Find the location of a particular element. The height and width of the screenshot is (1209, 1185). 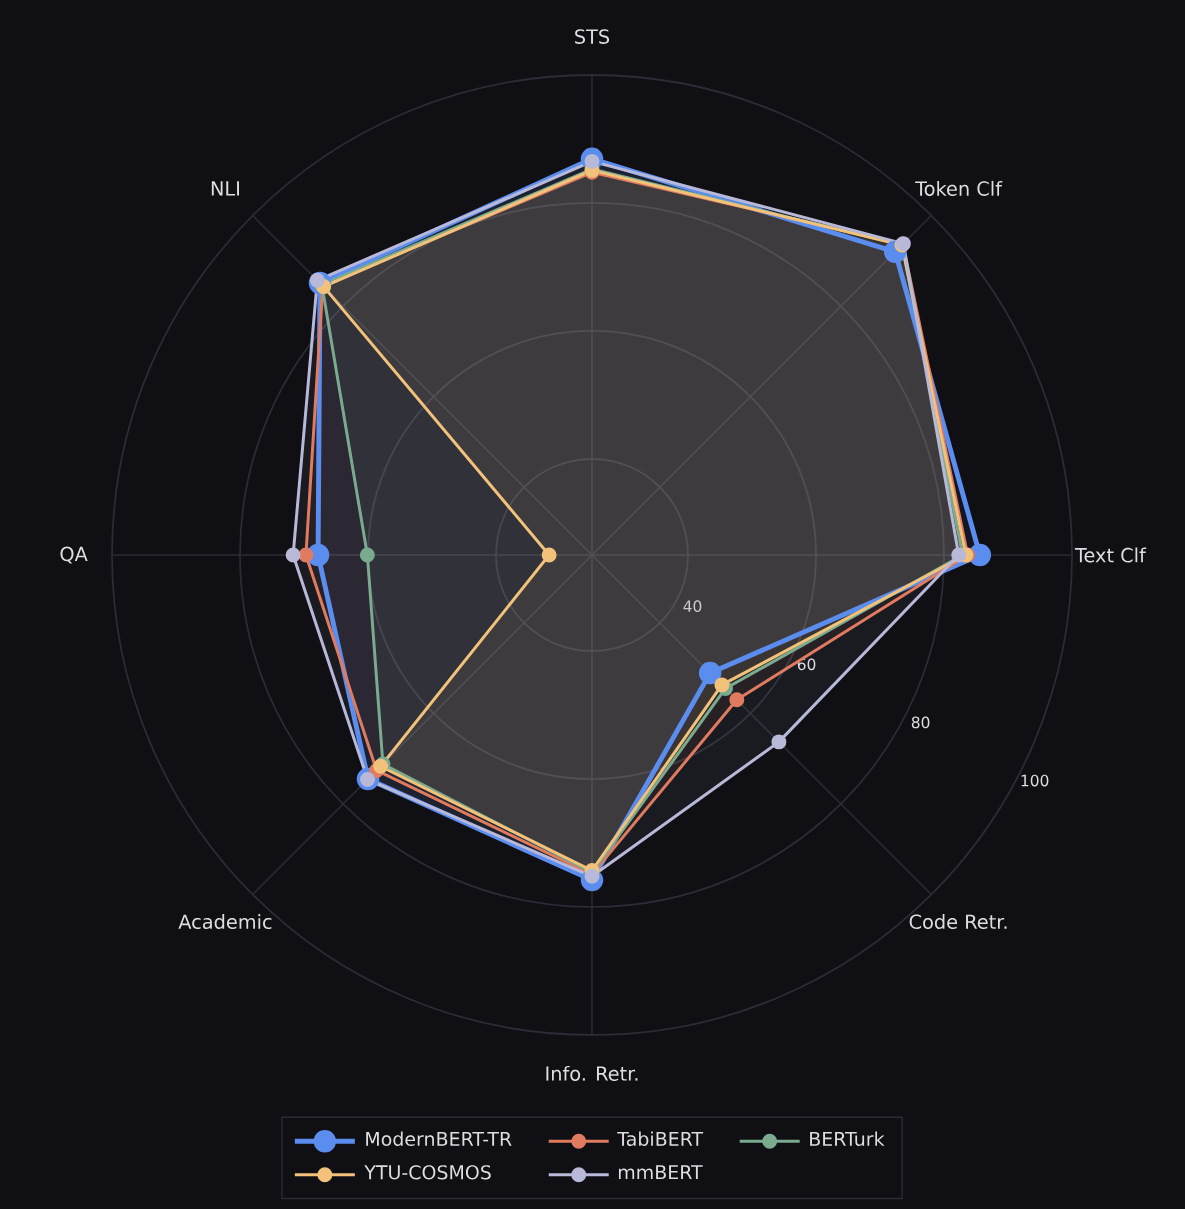

y-tick-label: 40 is located at coordinates (692, 606).